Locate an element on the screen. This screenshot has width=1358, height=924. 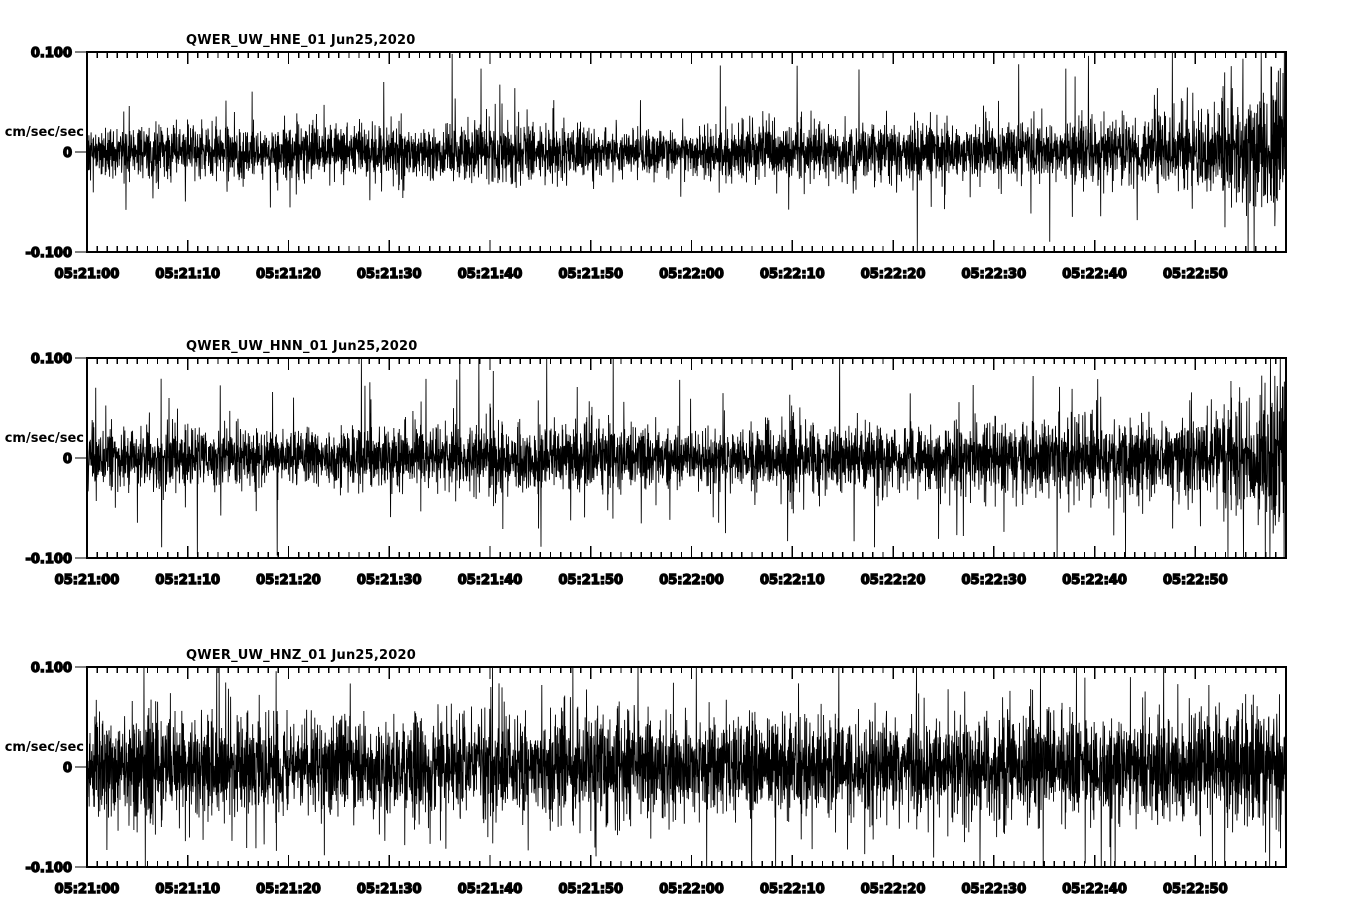
trace-title-hne: QWER_UW_HNE_01 Jun25,2020 is located at coordinates (301, 40).